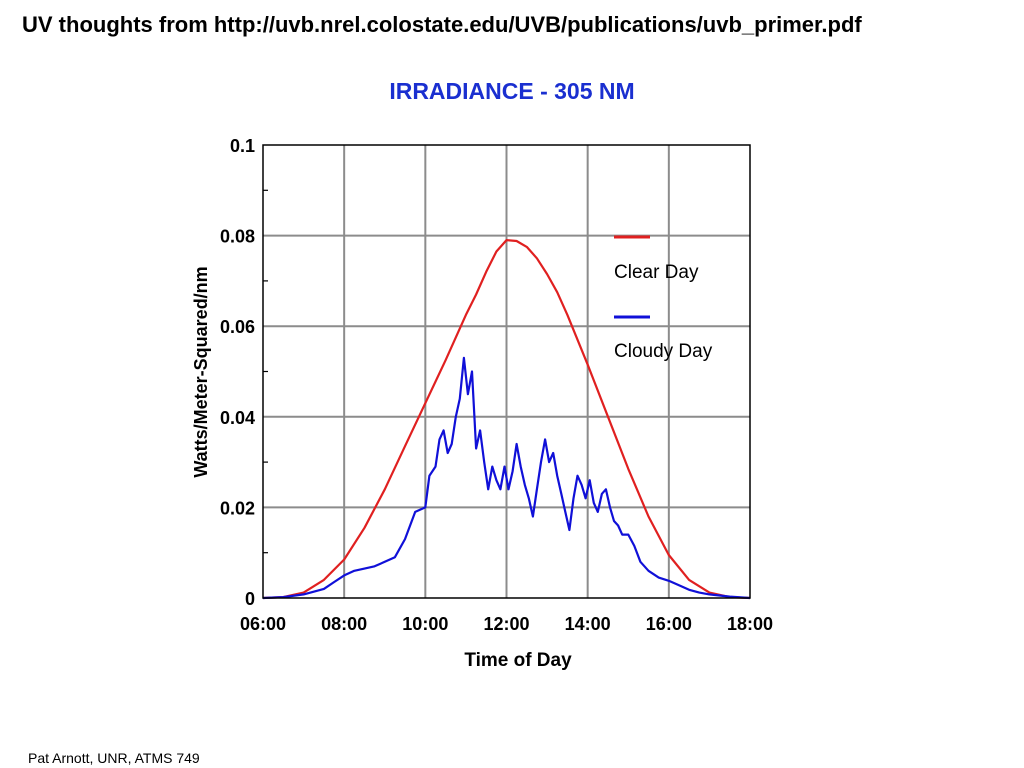  I want to click on x-tick-label: 06:00, so click(263, 624).